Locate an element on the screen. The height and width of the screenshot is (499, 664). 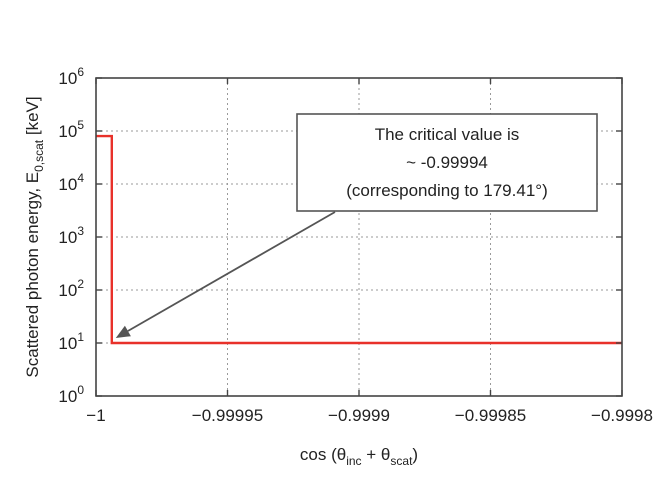
y-tick-label: 10⁵ is located at coordinates (71, 129).